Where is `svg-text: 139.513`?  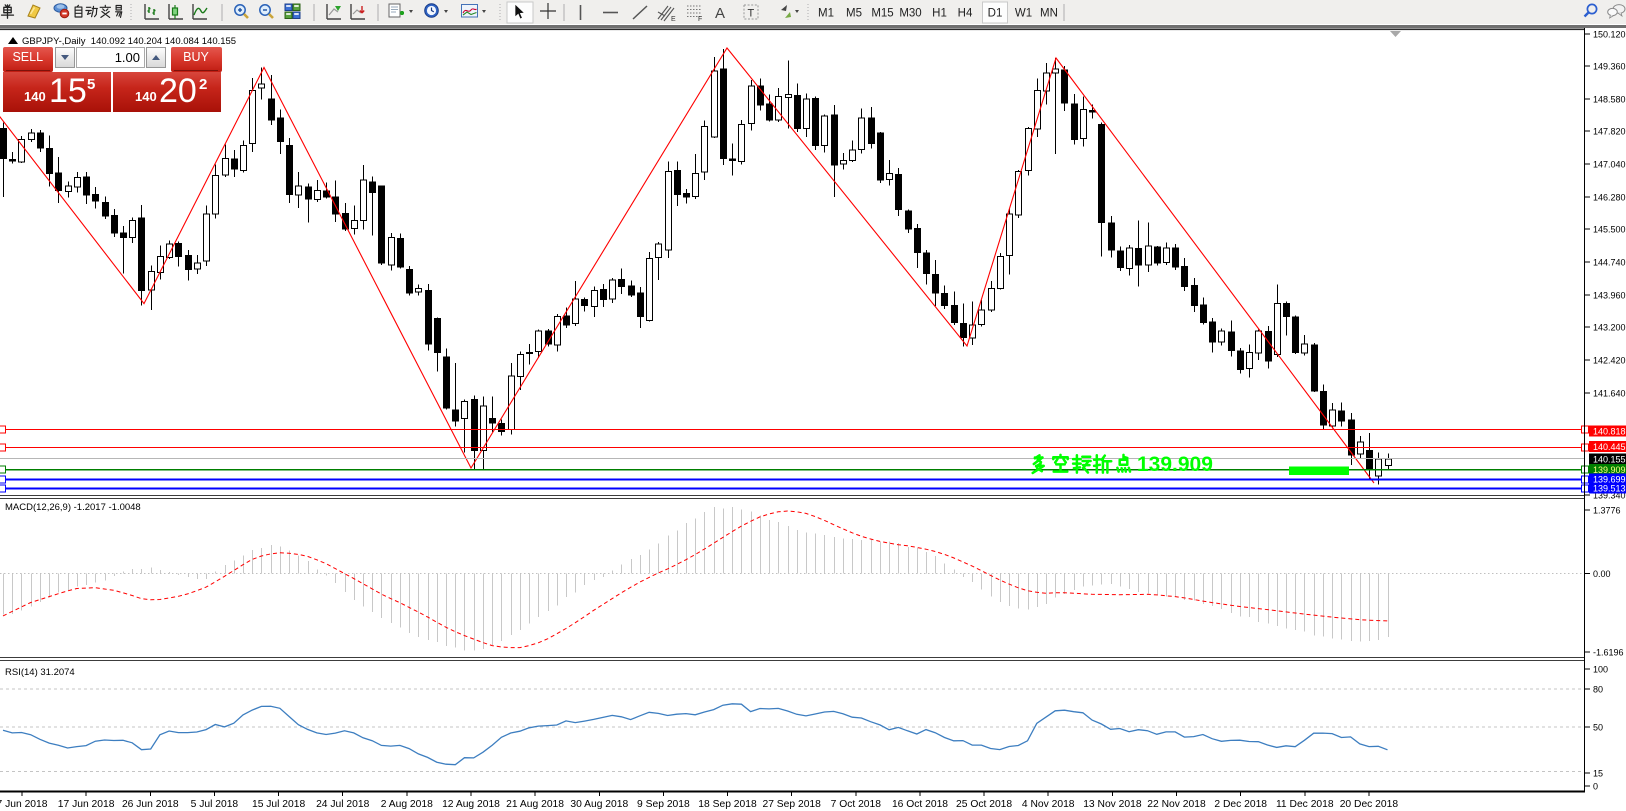
svg-text: 139.513 is located at coordinates (1609, 489).